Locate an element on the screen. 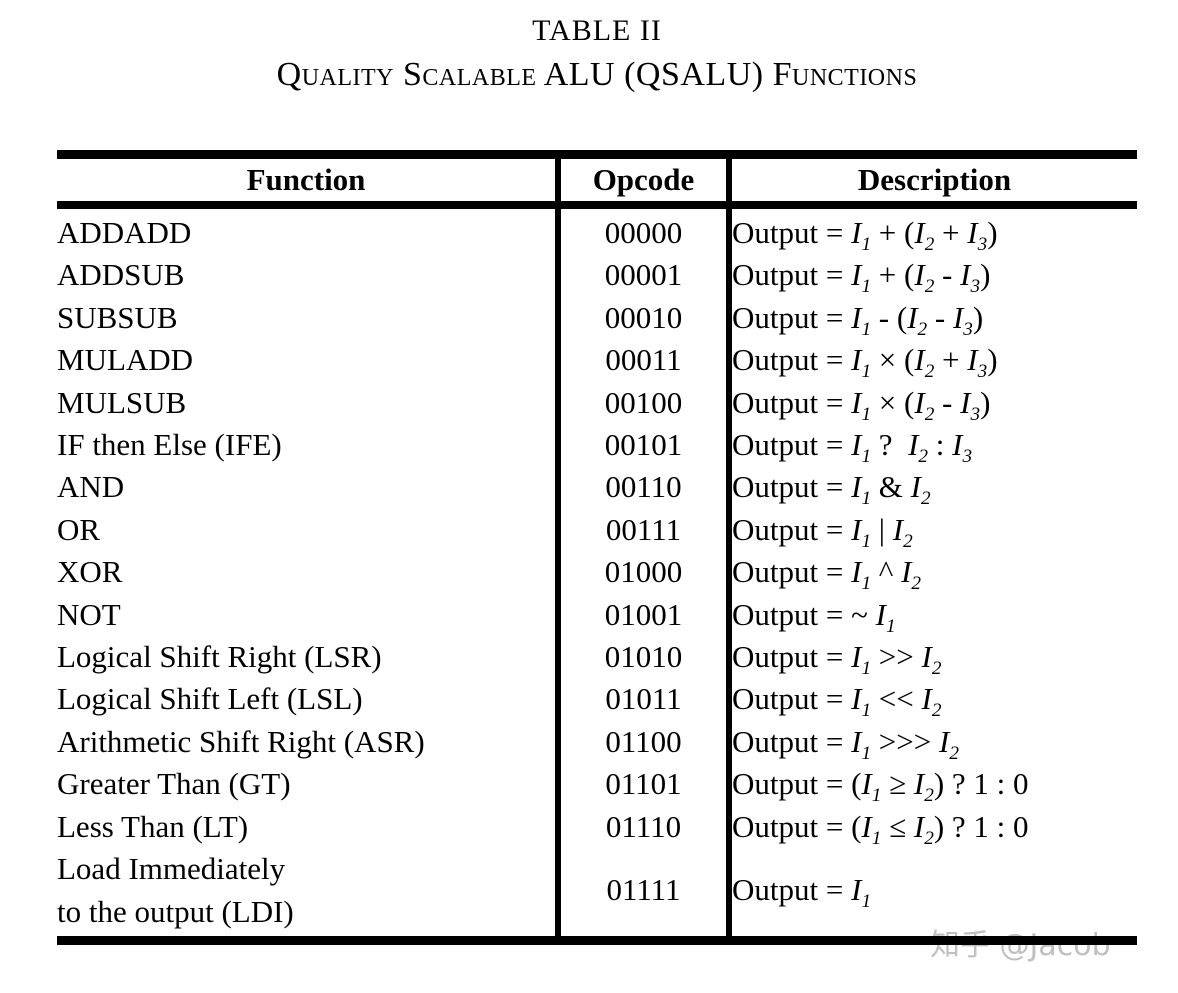 This screenshot has height=993, width=1178. opcode-cell: 01010 is located at coordinates (643, 657).